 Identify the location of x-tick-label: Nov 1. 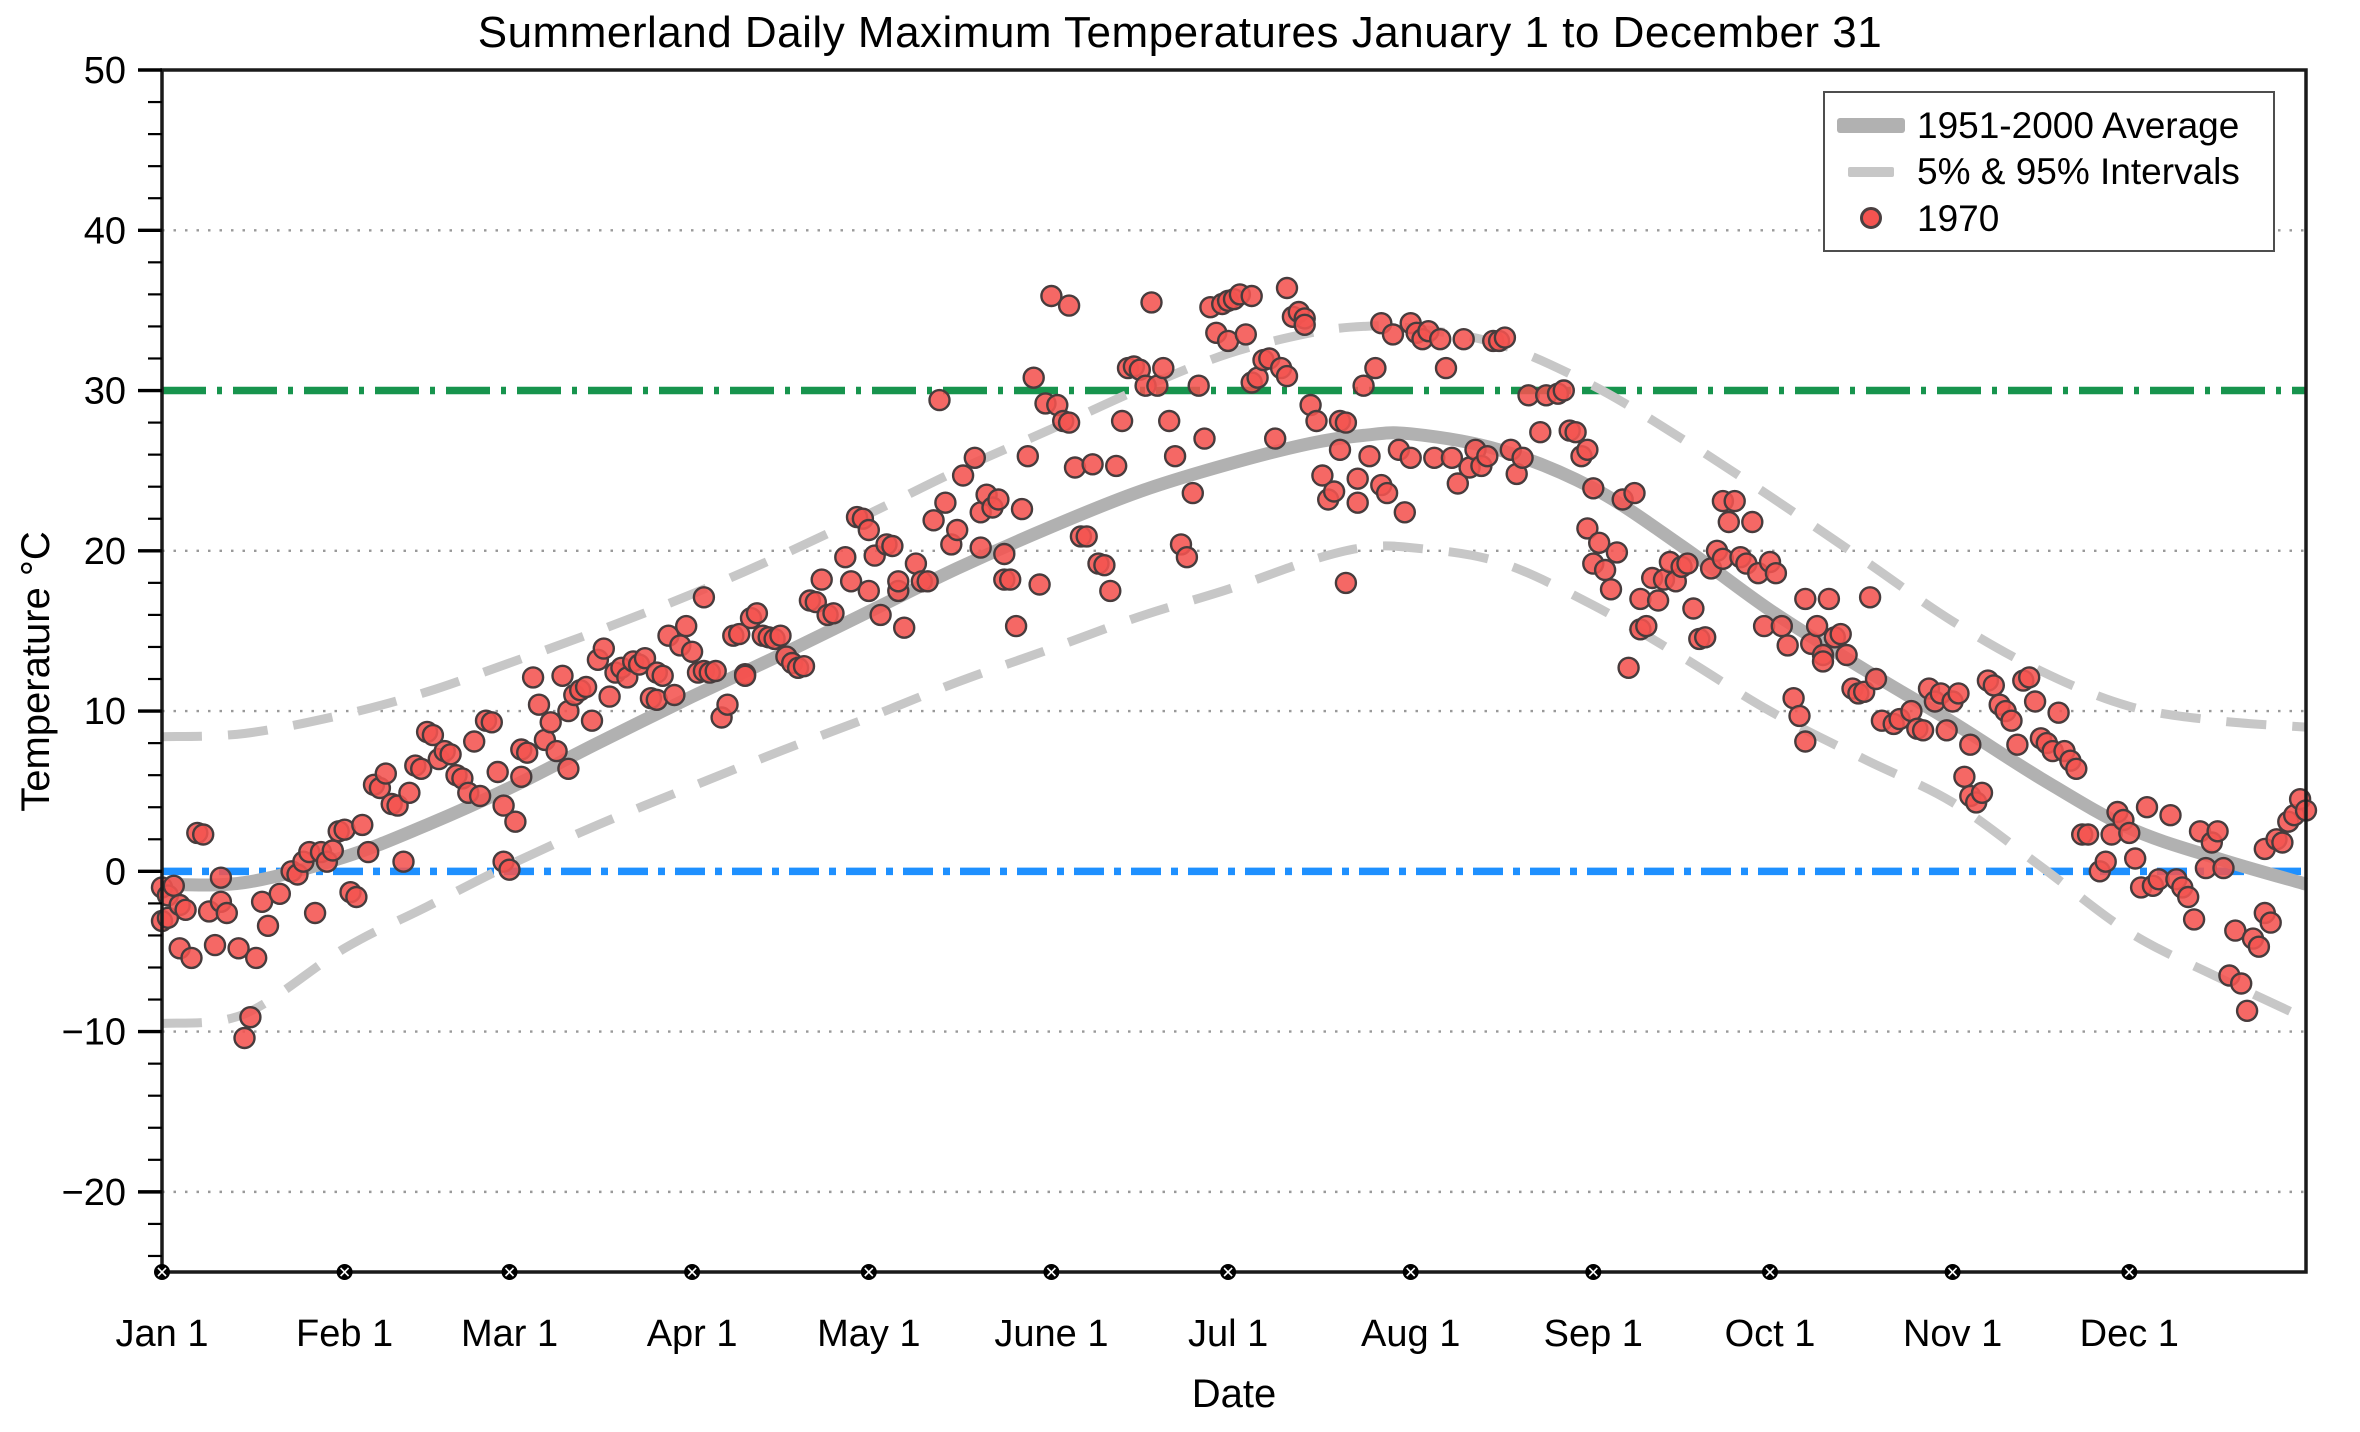
(1952, 1334).